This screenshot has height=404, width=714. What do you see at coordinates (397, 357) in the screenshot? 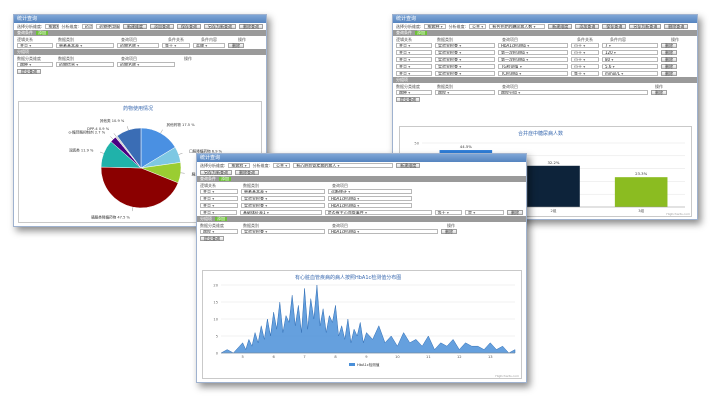
I see `area-x-tick: 10` at bounding box center [397, 357].